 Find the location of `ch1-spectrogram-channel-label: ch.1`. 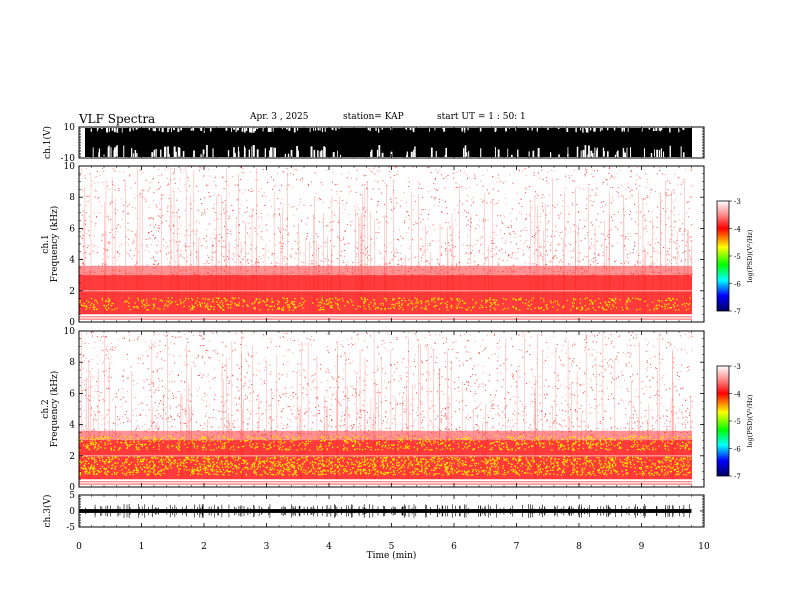

ch1-spectrogram-channel-label: ch.1 is located at coordinates (46, 243).